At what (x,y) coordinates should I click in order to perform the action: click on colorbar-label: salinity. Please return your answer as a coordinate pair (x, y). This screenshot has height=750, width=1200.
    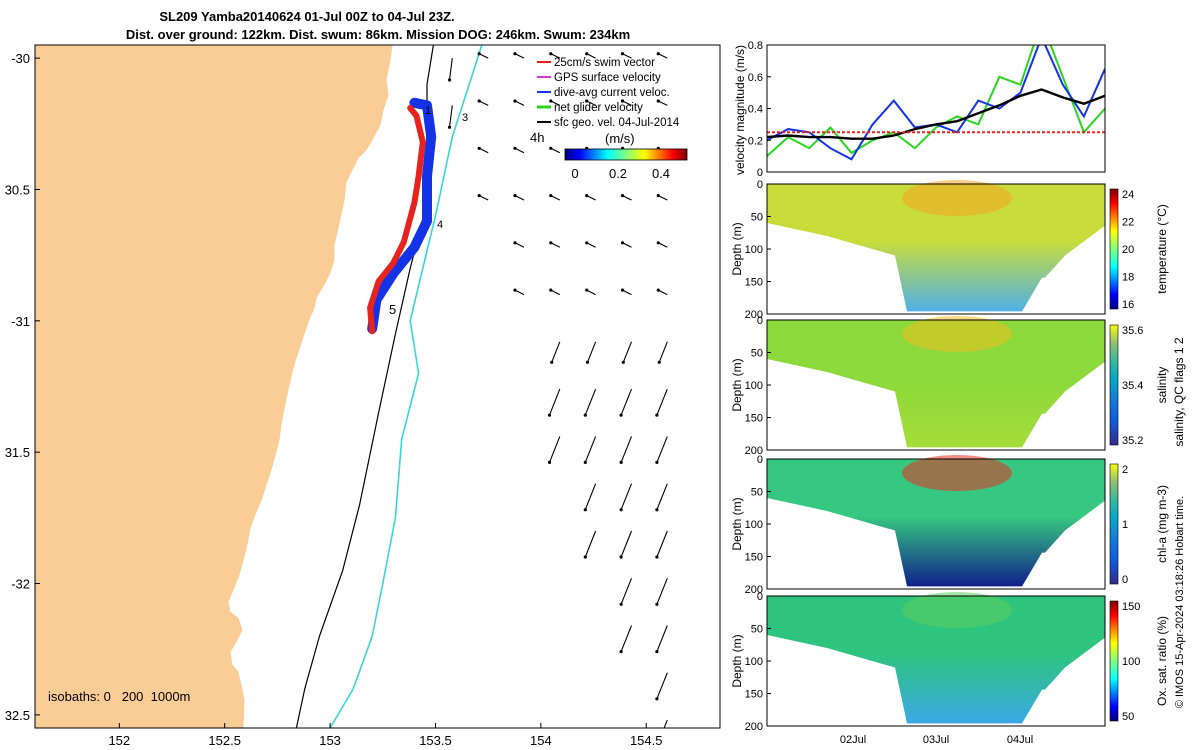
    Looking at the image, I should click on (1162, 385).